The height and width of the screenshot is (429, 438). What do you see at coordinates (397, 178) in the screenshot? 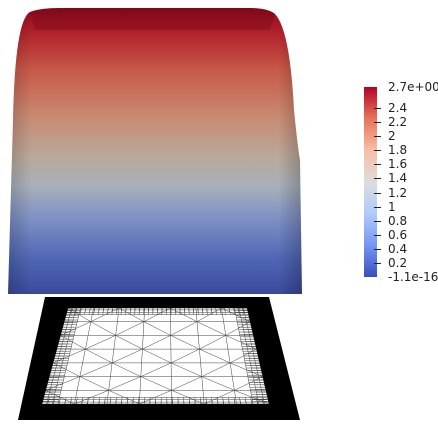
I see `colorbar-tick-label: 1.4` at bounding box center [397, 178].